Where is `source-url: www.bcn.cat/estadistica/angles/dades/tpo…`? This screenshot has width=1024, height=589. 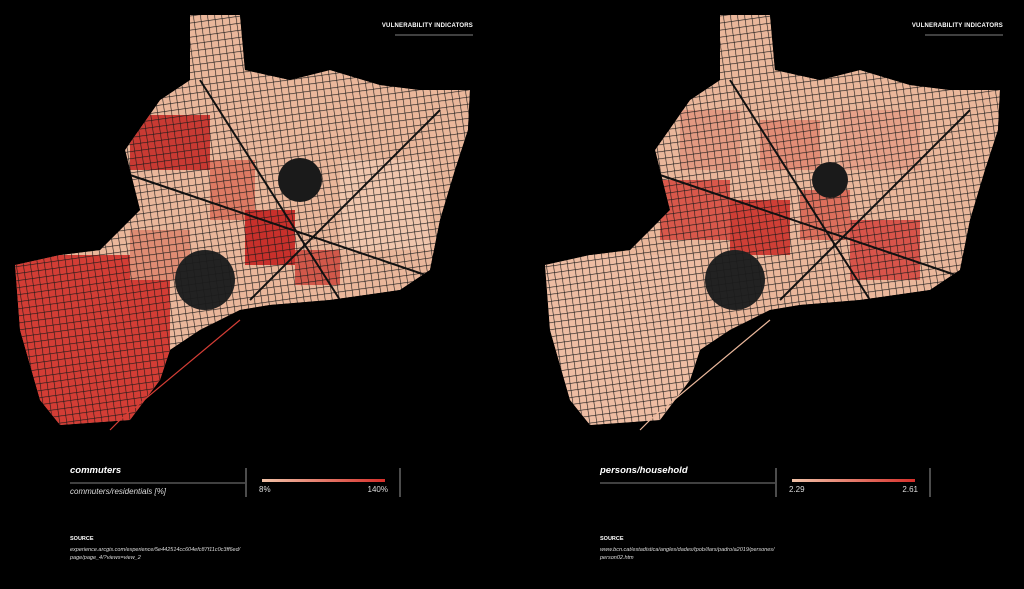
source-url: www.bcn.cat/estadistica/angles/dades/tpo… is located at coordinates (687, 550).